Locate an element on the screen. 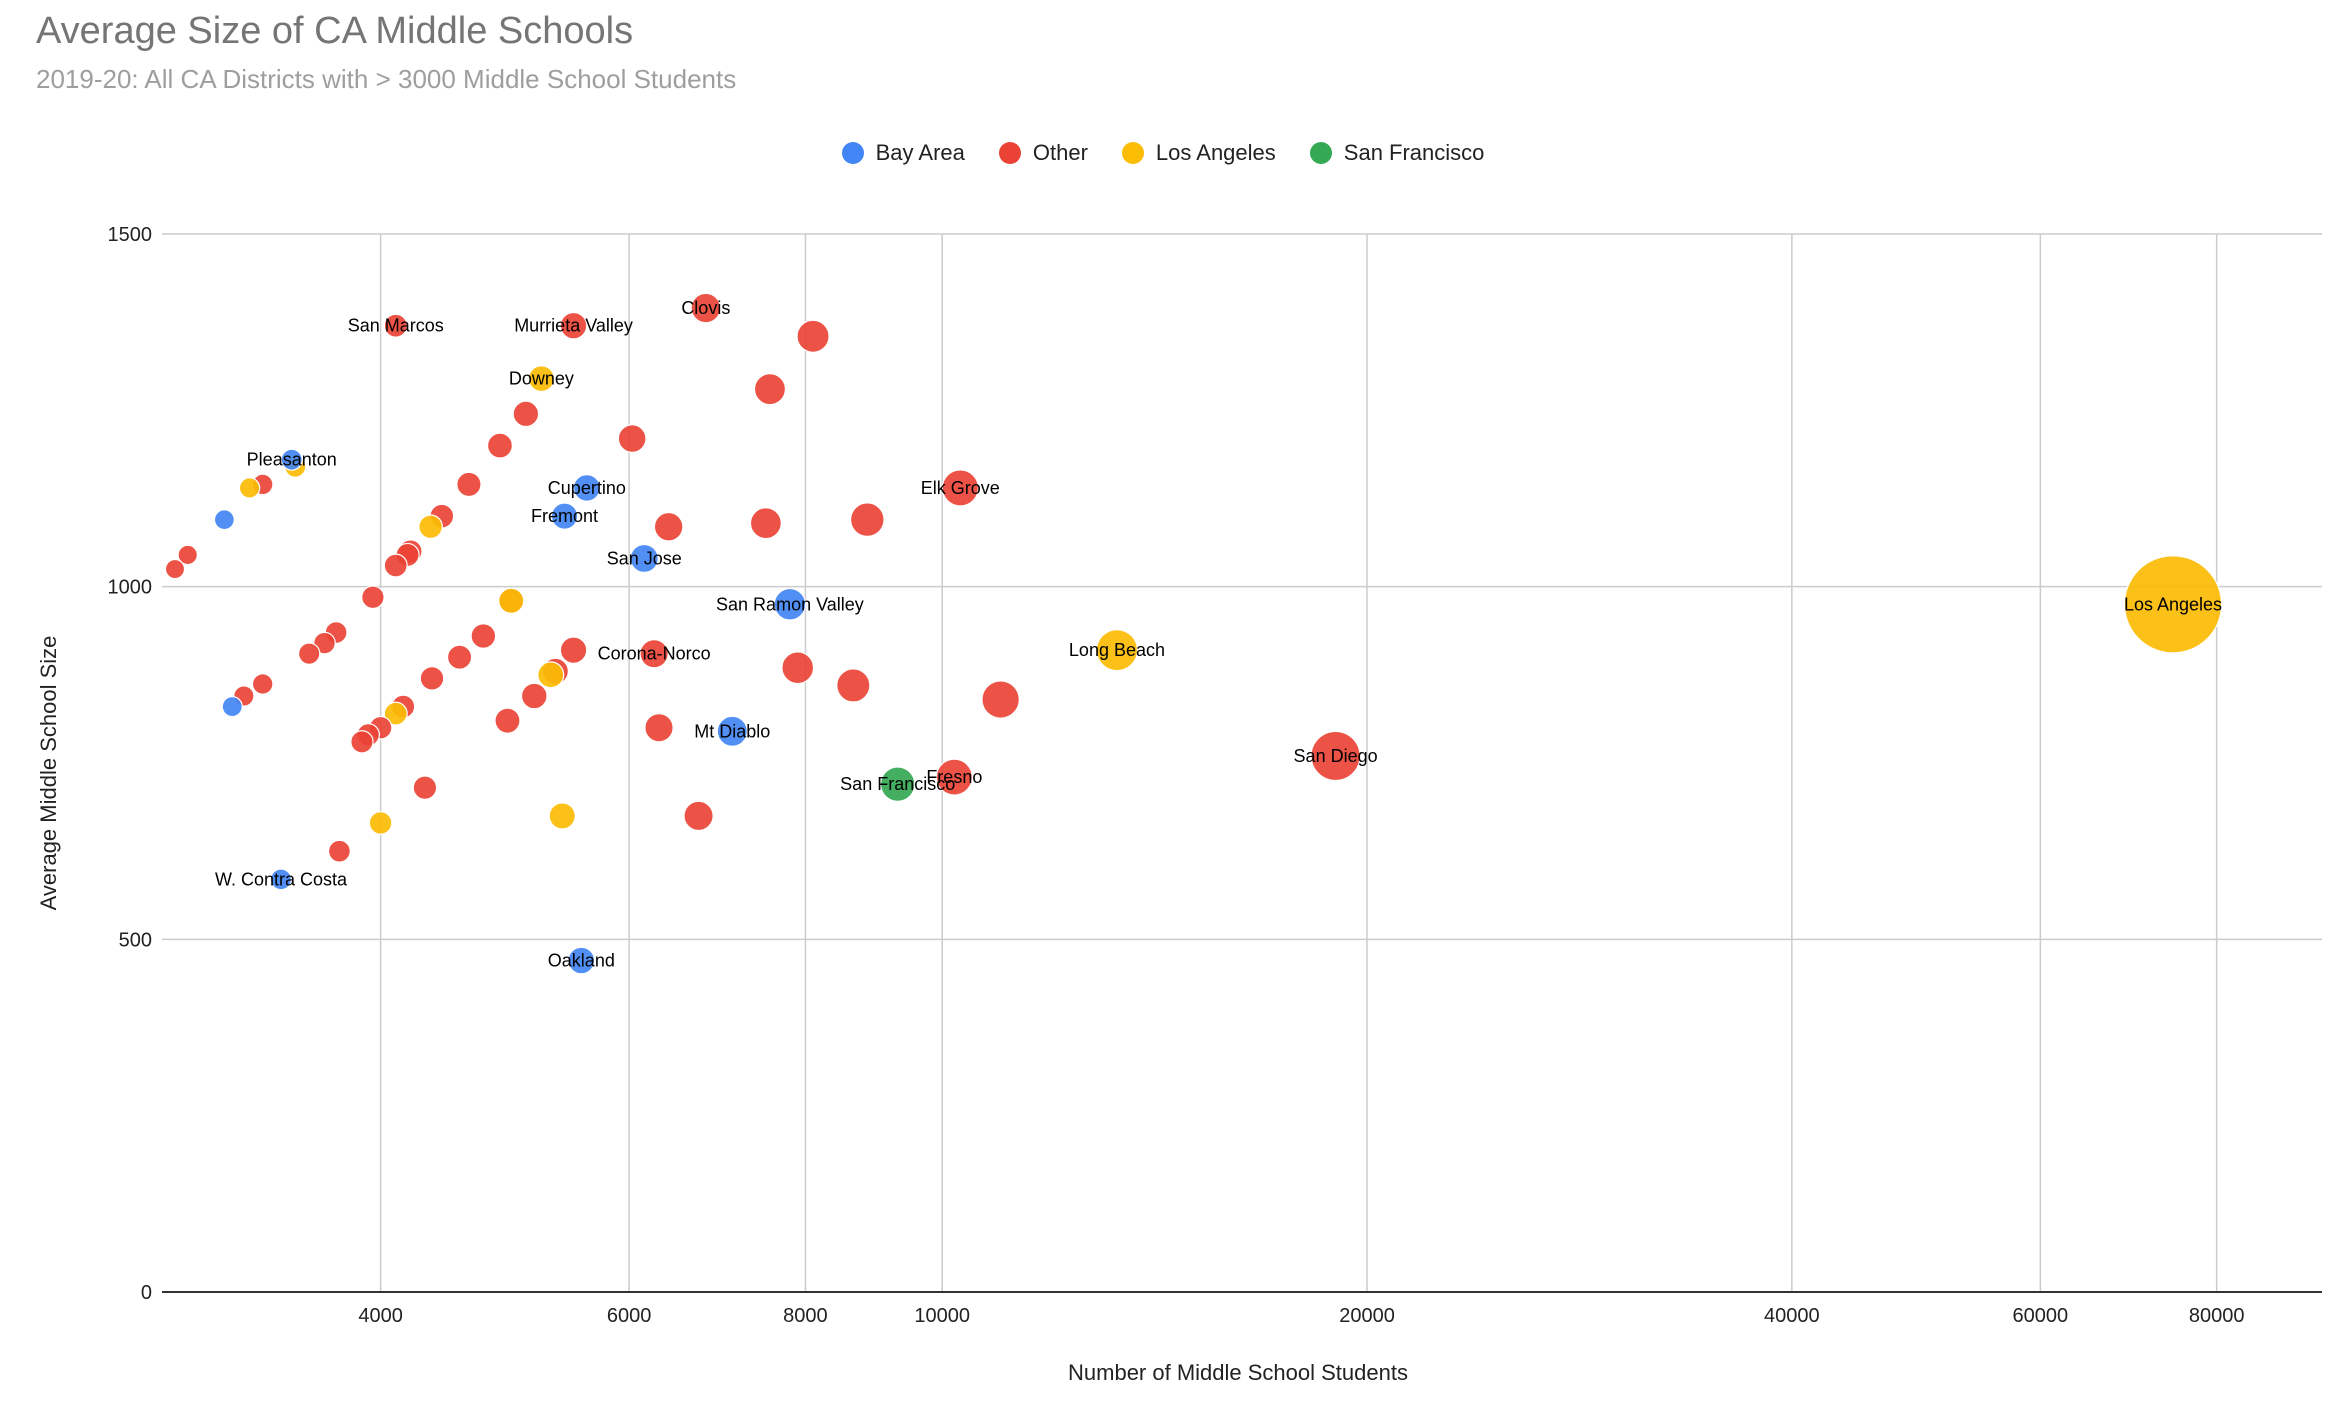 The image size is (2326, 1404). y-tick-label: 1500 is located at coordinates (130, 235).